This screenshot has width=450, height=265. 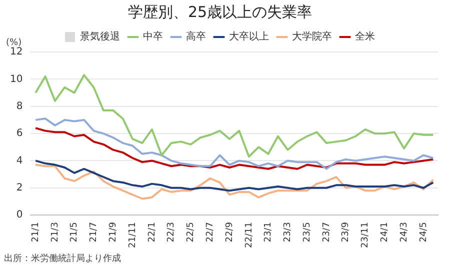 What do you see at coordinates (19, 106) in the screenshot?
I see `y-tick-label: 8` at bounding box center [19, 106].